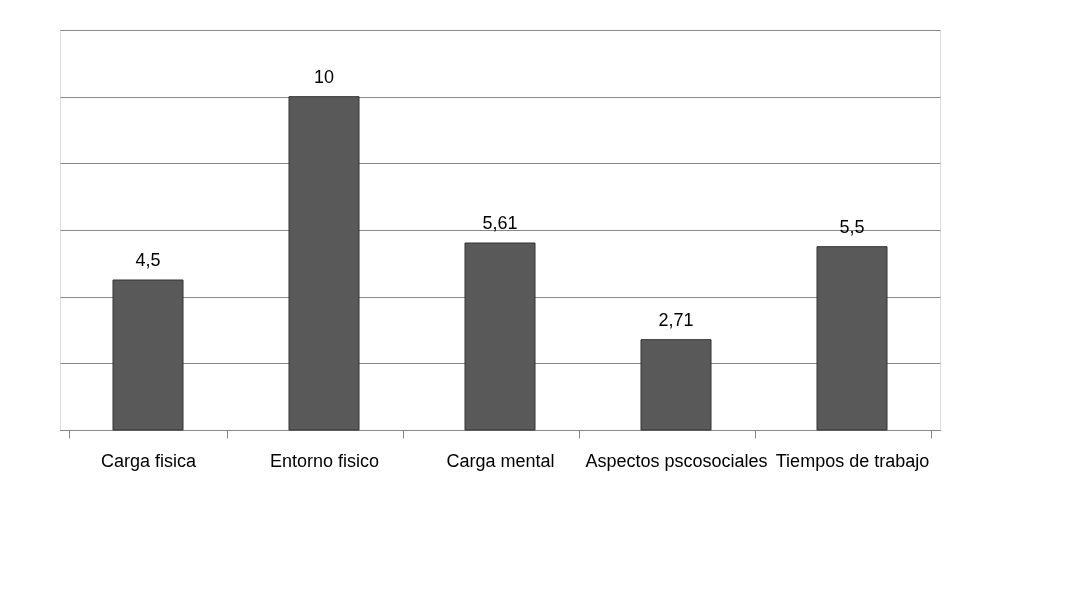 The image size is (1074, 602). Describe the element at coordinates (324, 76) in the screenshot. I see `data-label: 10` at that location.